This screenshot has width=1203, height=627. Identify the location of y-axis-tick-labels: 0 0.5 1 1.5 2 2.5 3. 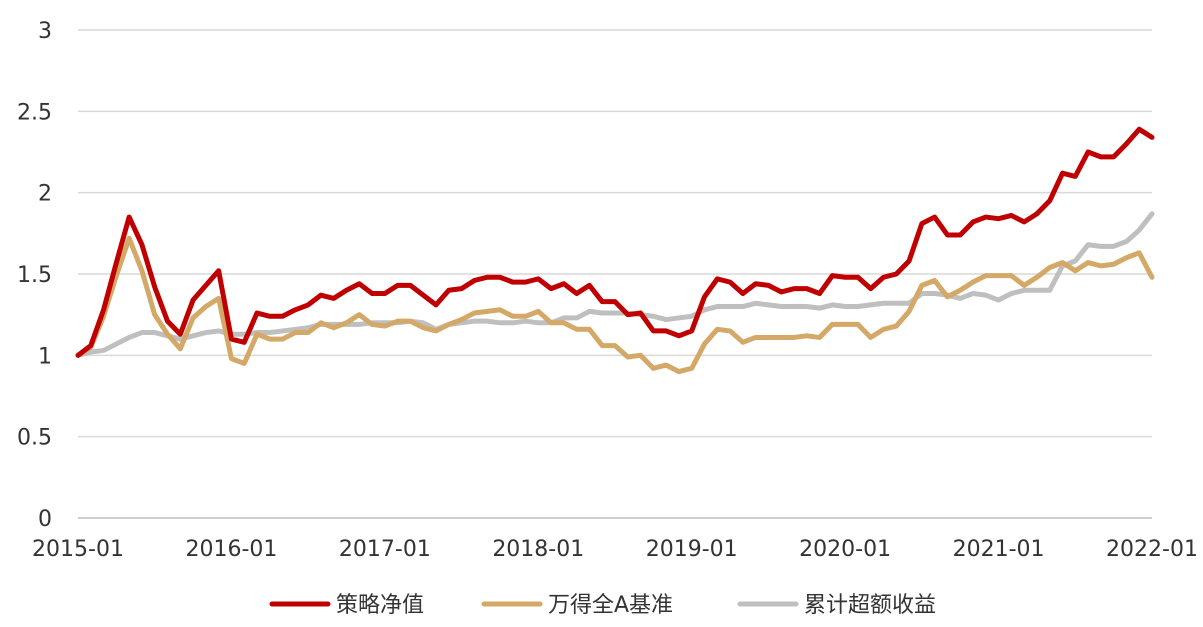
(34, 275).